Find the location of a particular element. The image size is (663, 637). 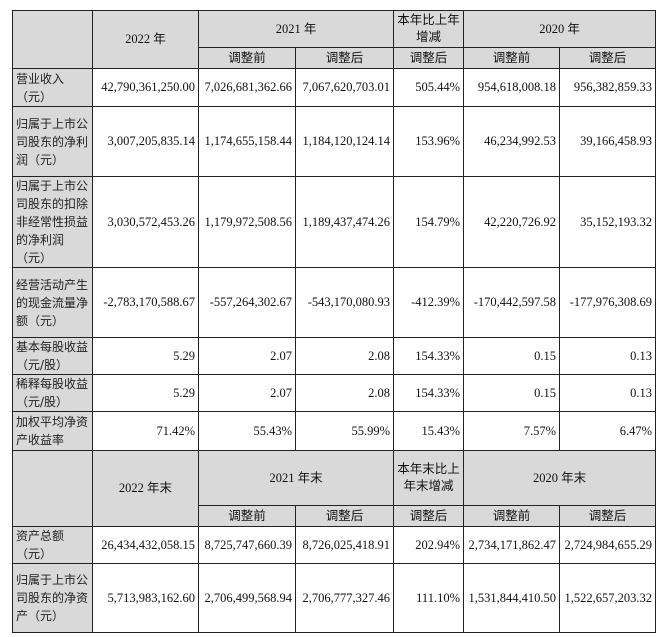

row-label: 基本每股收益（元/股） is located at coordinates (52, 356).